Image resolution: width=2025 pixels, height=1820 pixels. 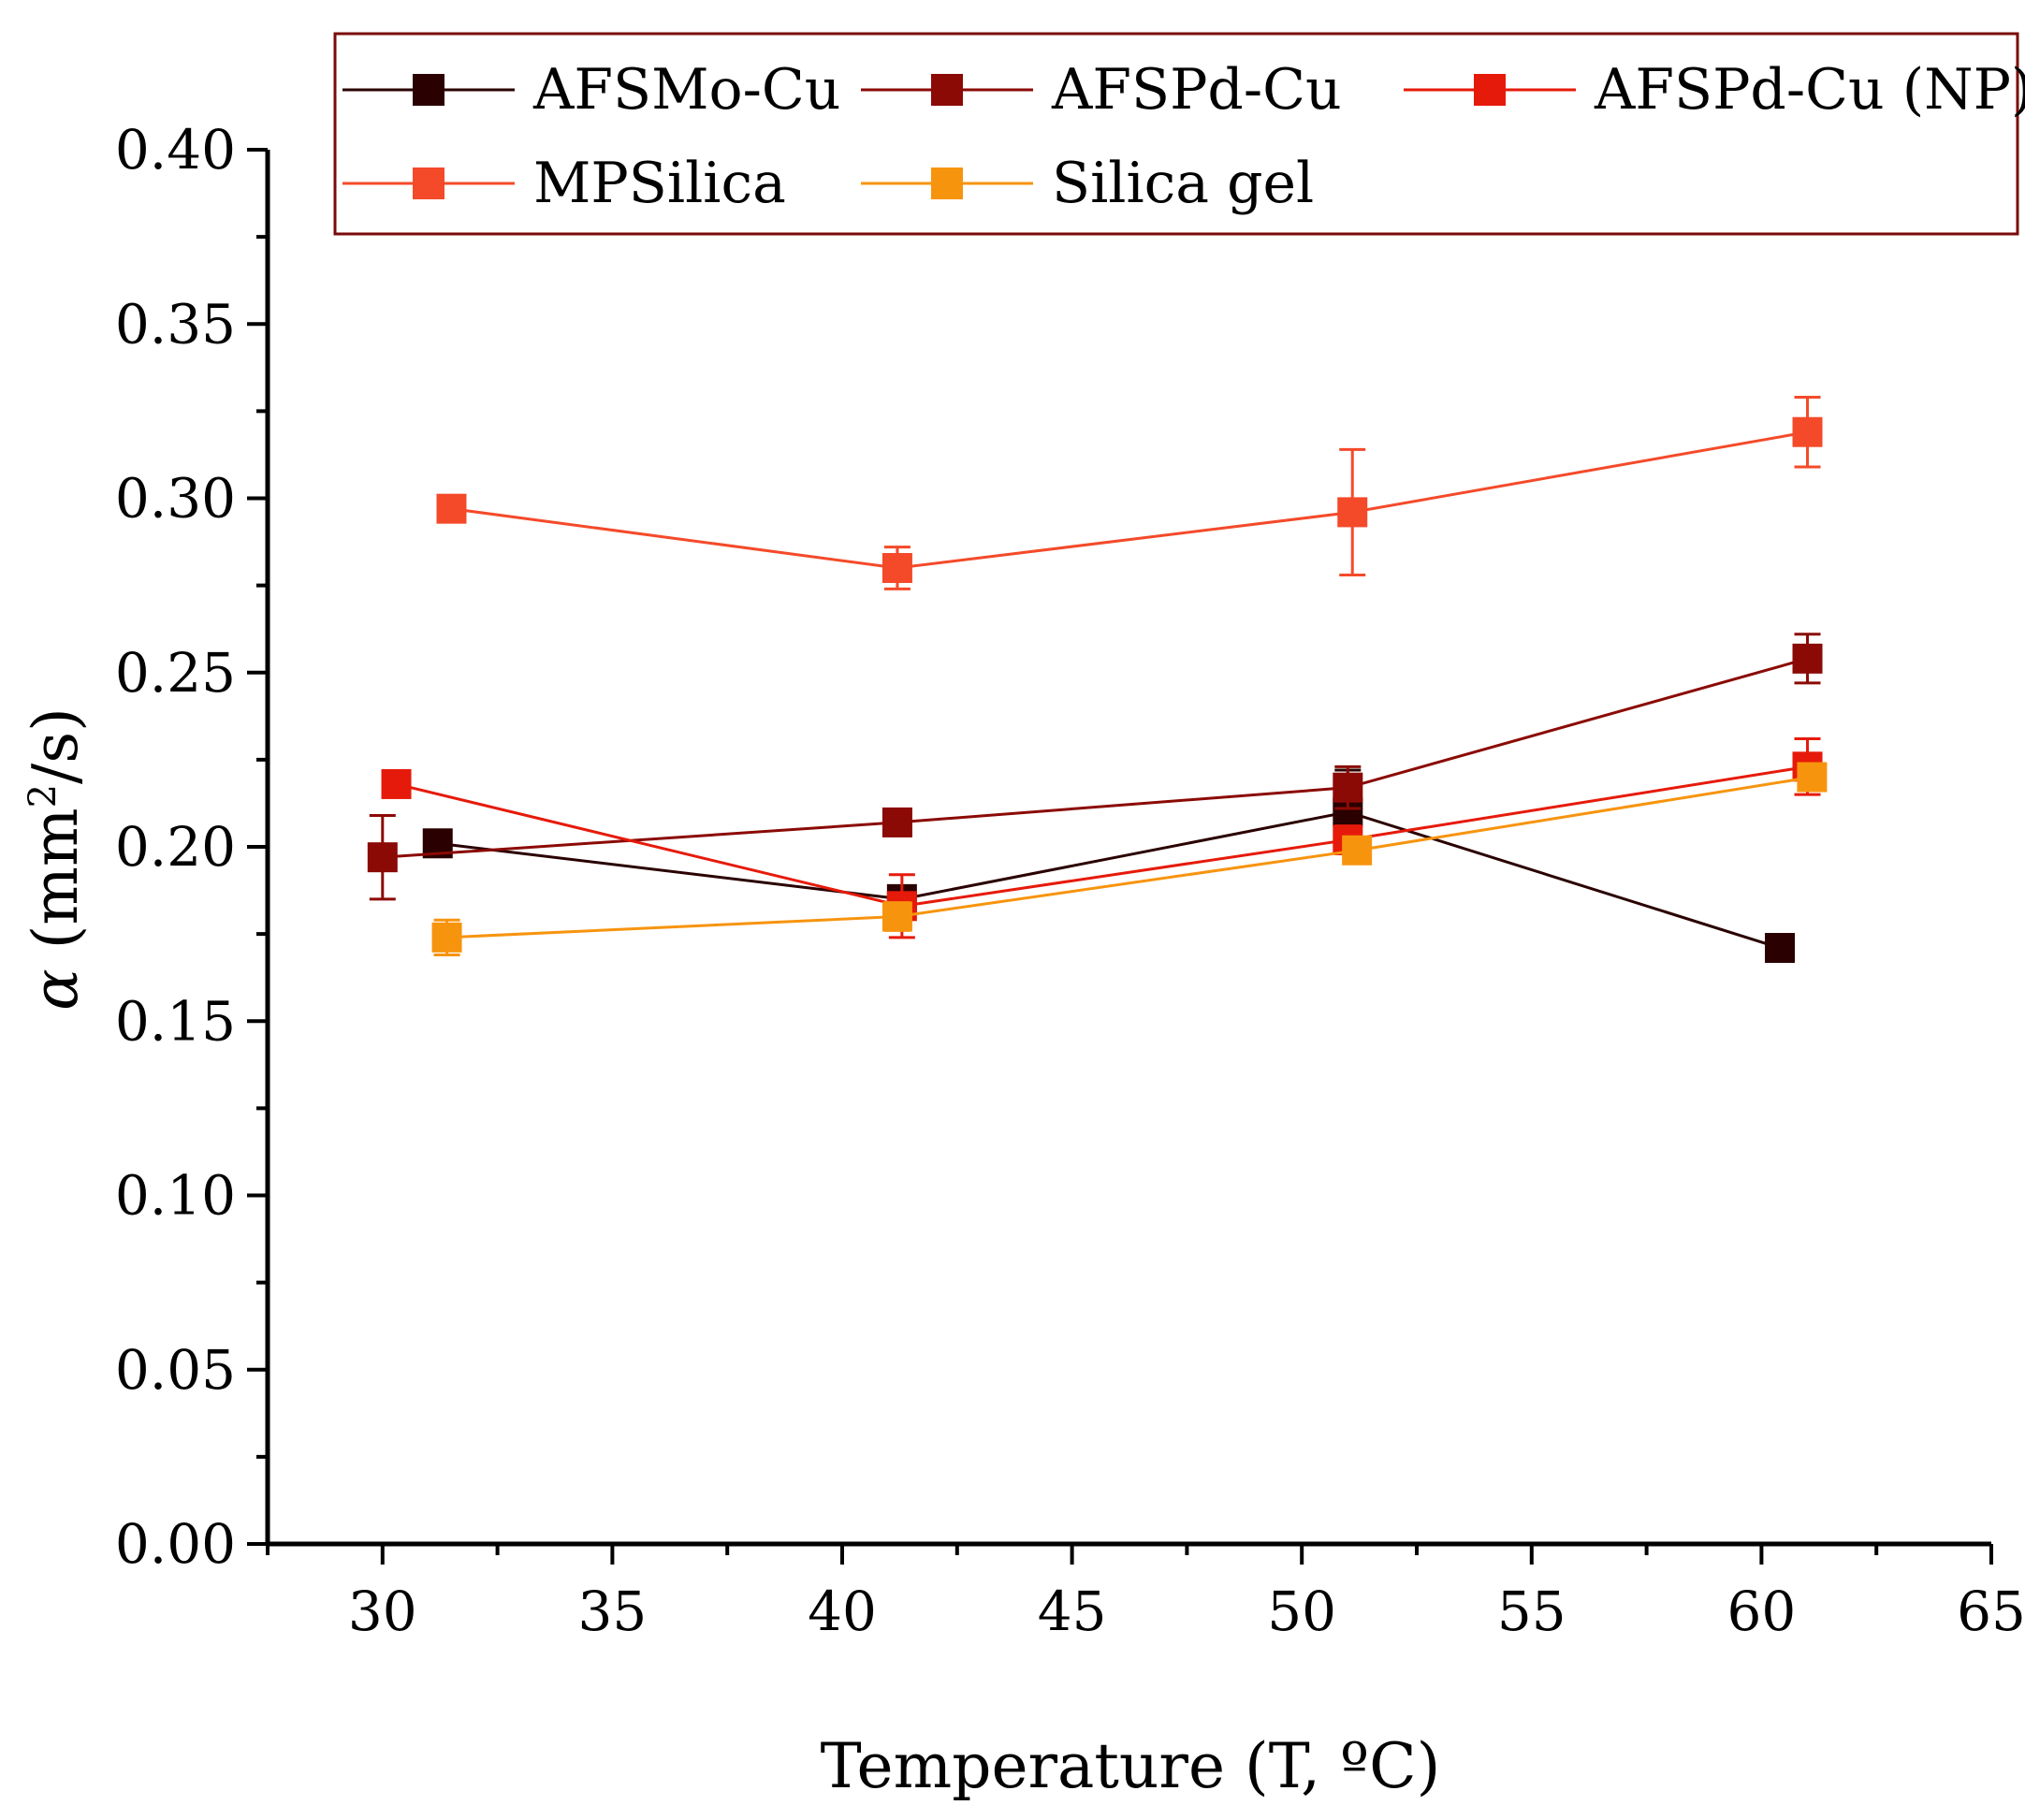 I want to click on x-tick-label: 45, so click(x=1072, y=1611).